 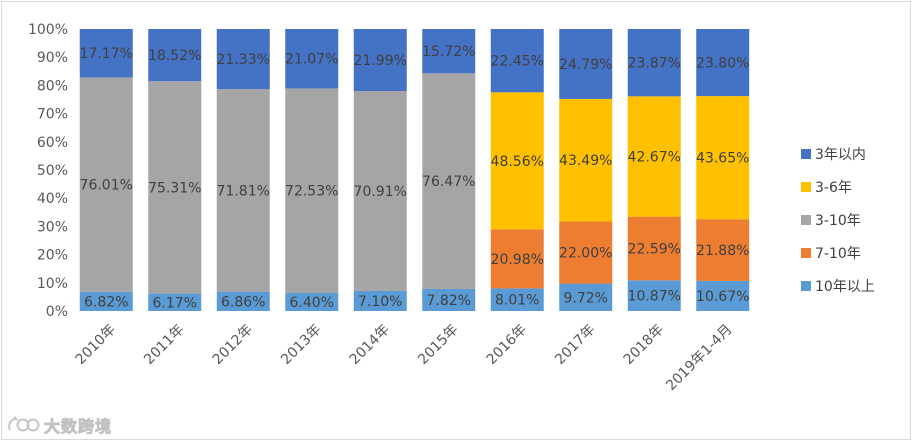 I want to click on y-tick-label: 0%, so click(x=57, y=312).